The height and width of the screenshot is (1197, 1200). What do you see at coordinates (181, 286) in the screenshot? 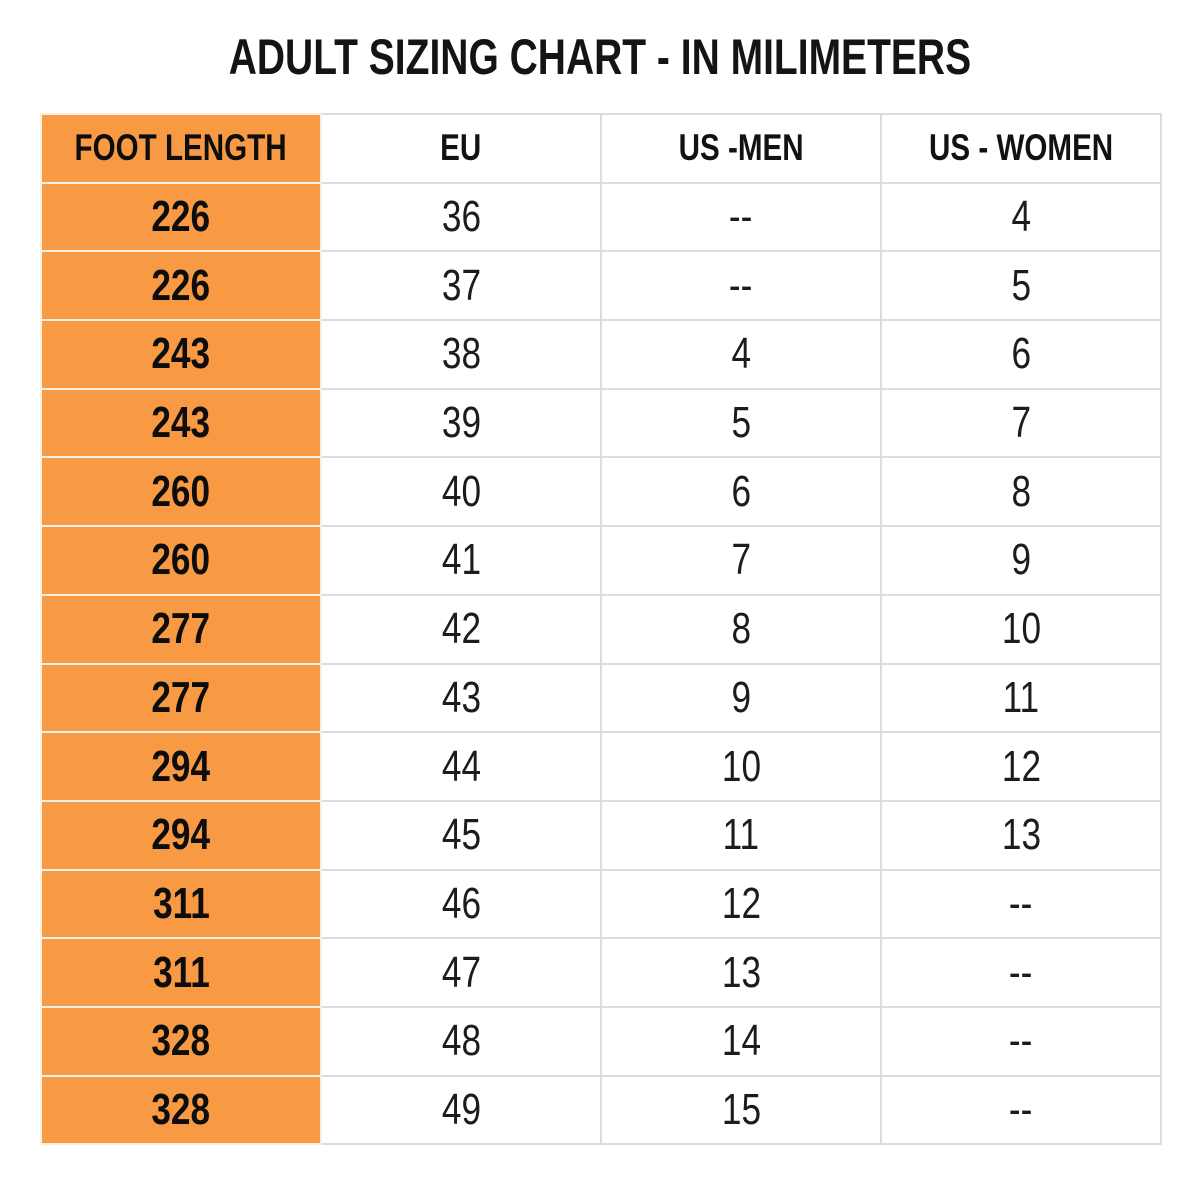
I see `foot-length-cell: 226` at bounding box center [181, 286].